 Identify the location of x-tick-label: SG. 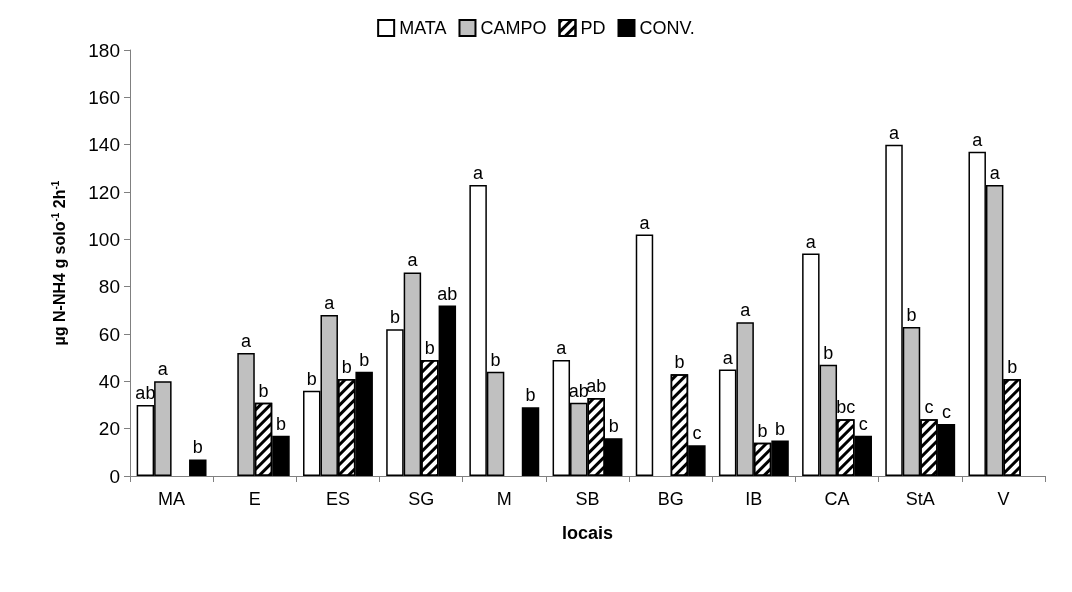
(421, 499).